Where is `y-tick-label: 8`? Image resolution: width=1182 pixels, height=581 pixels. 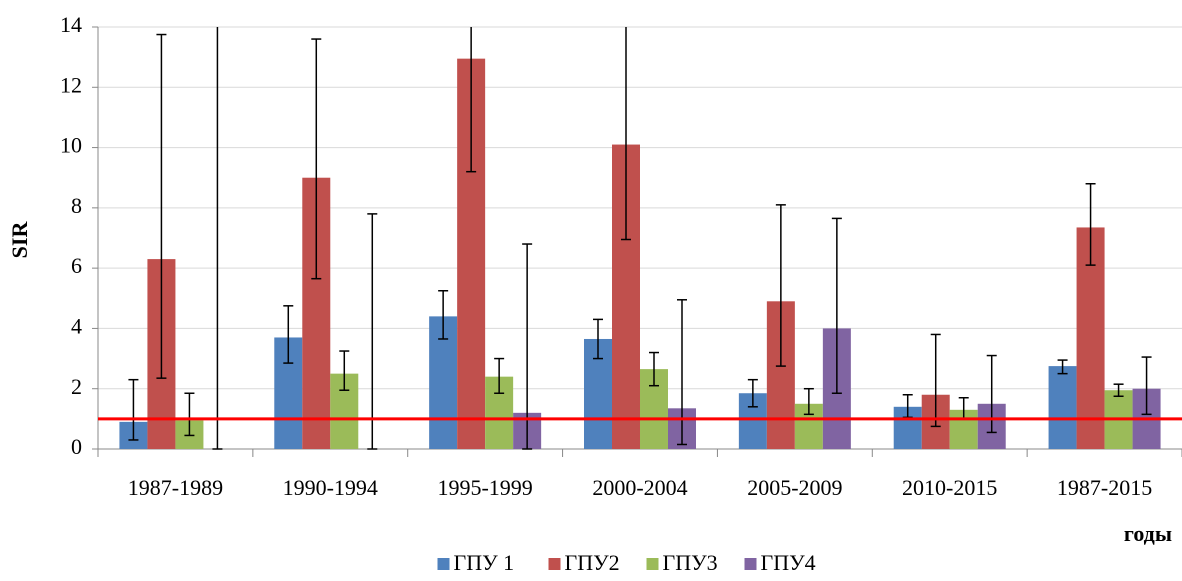 y-tick-label: 8 is located at coordinates (76, 205).